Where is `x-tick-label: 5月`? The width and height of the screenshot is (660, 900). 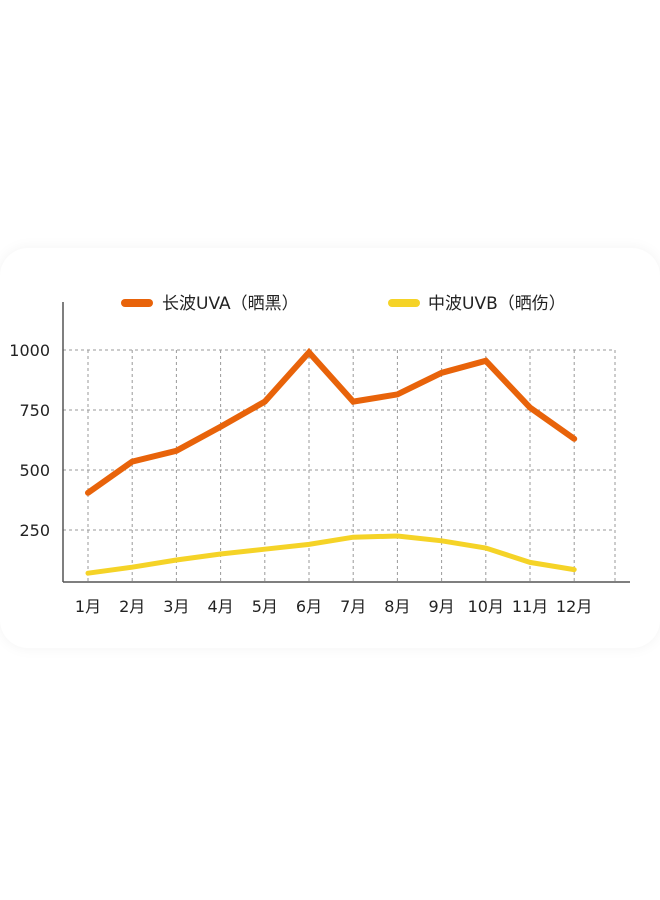
x-tick-label: 5月 is located at coordinates (265, 606).